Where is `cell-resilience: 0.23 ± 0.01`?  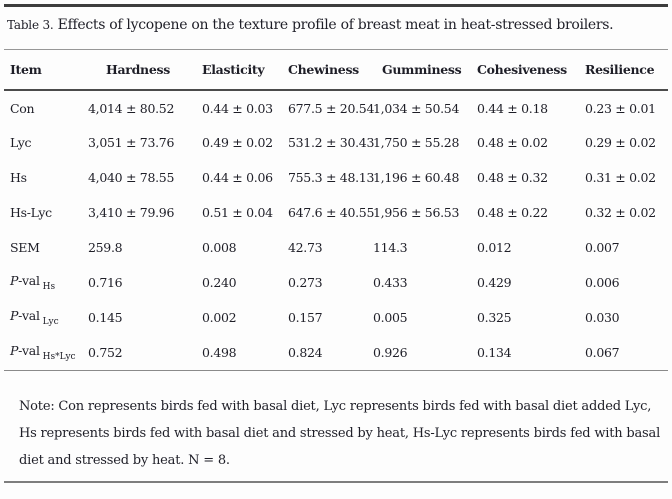 cell-resilience: 0.23 ± 0.01 is located at coordinates (620, 108).